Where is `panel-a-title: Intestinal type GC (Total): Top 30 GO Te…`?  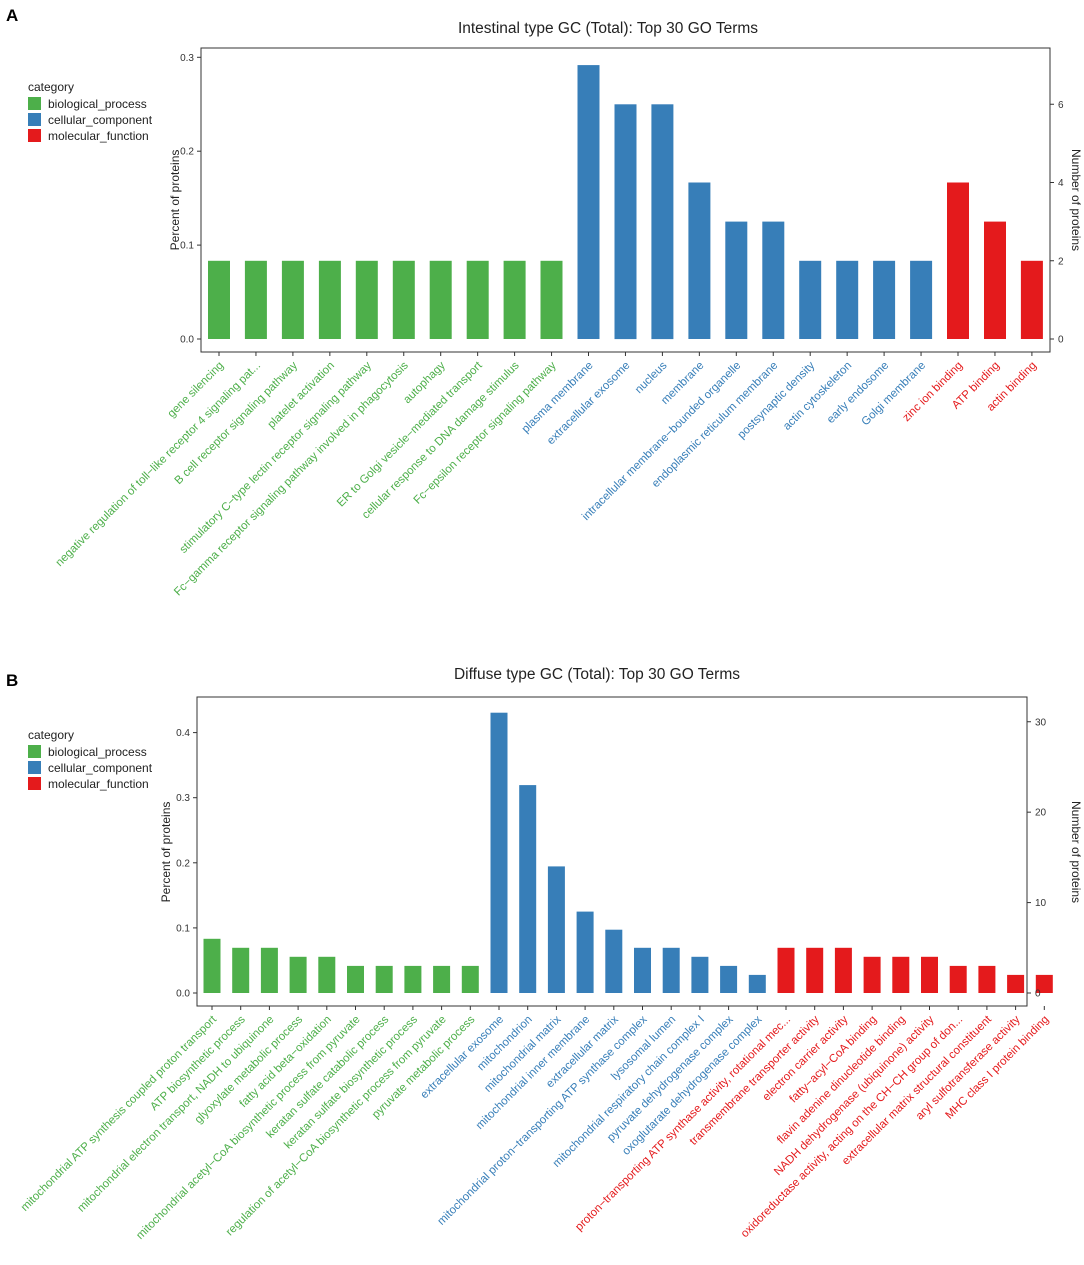
panel-a-title: Intestinal type GC (Total): Top 30 GO Te… is located at coordinates (608, 28).